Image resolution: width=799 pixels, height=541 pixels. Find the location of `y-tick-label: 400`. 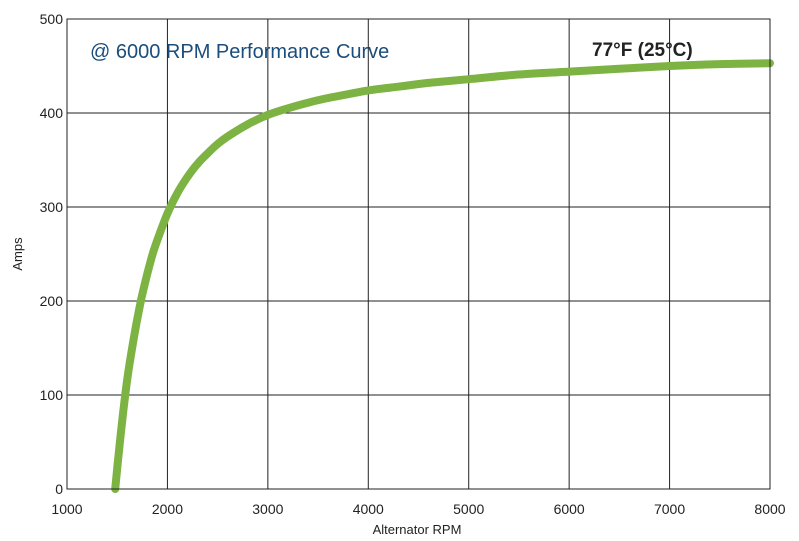

y-tick-label: 400 is located at coordinates (52, 113).